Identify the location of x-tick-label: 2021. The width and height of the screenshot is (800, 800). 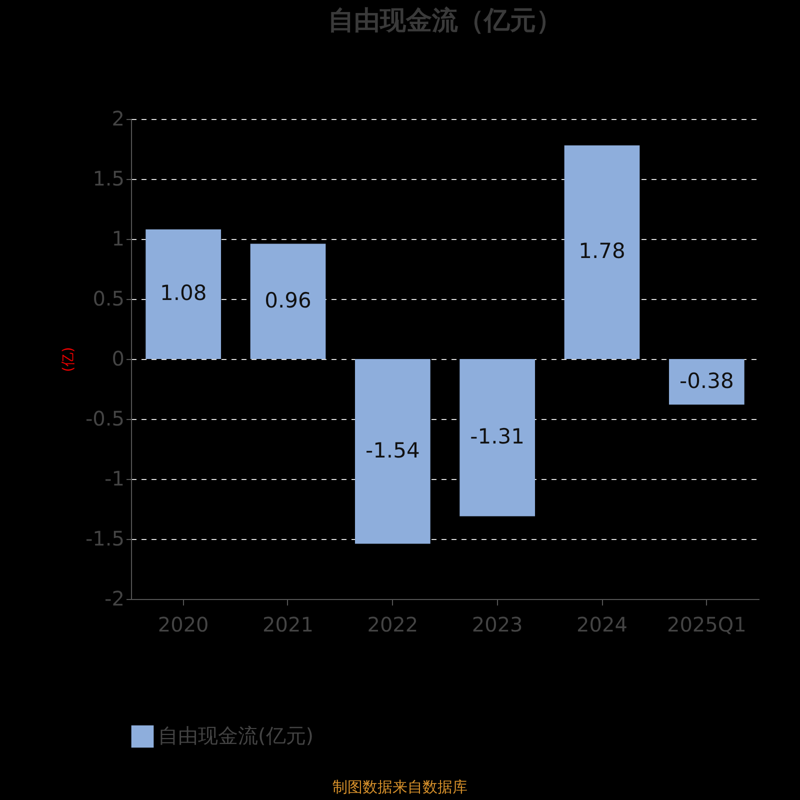
(288, 624).